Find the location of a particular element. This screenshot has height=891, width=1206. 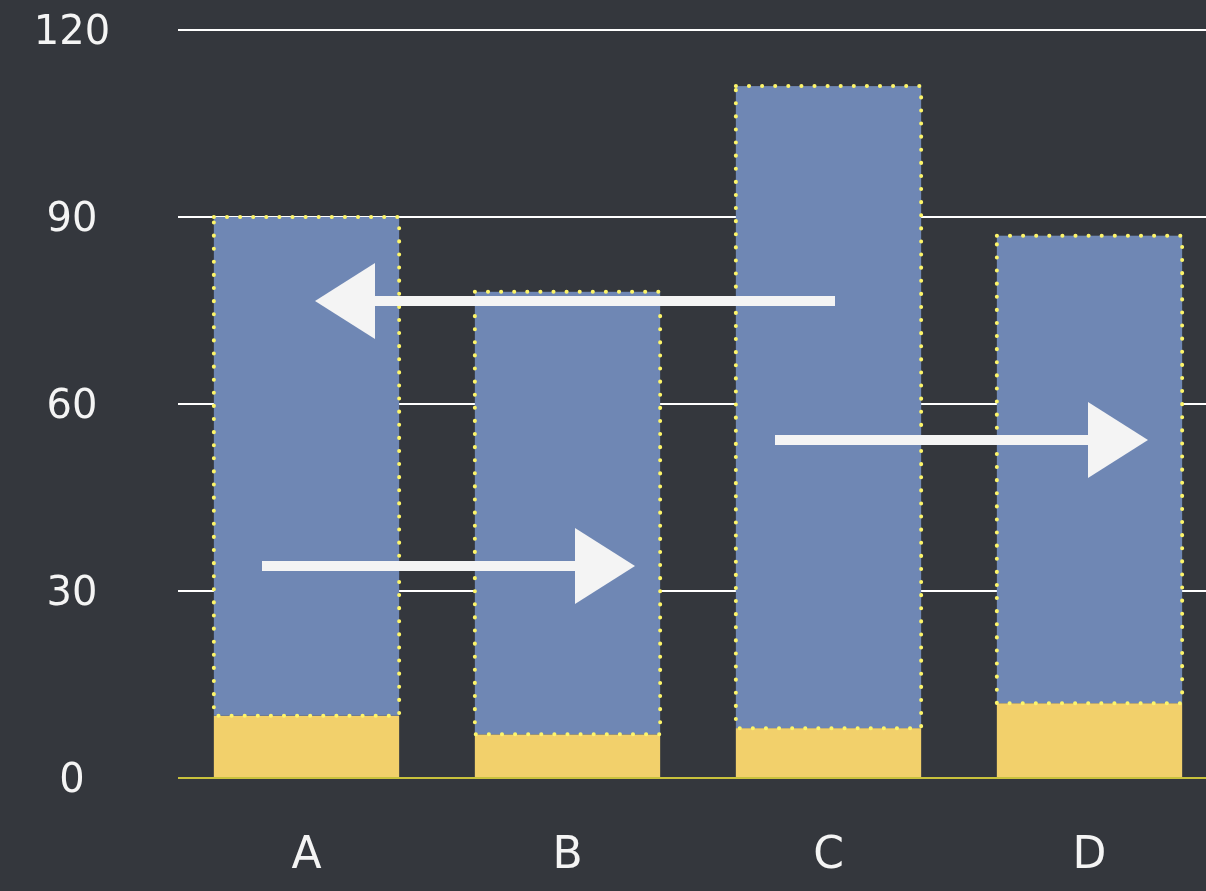

x-tick-label: A is located at coordinates (306, 852).